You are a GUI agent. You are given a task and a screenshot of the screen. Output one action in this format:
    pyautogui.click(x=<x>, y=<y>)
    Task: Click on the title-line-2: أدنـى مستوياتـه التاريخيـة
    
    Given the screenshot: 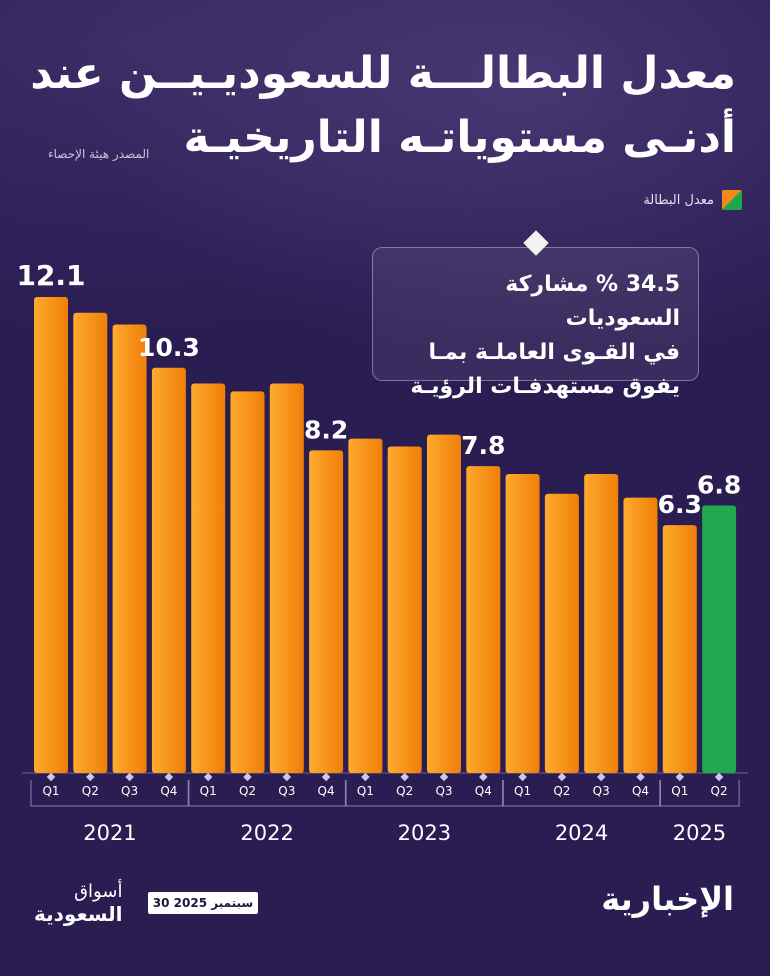 What is the action you would take?
    pyautogui.click(x=459, y=137)
    